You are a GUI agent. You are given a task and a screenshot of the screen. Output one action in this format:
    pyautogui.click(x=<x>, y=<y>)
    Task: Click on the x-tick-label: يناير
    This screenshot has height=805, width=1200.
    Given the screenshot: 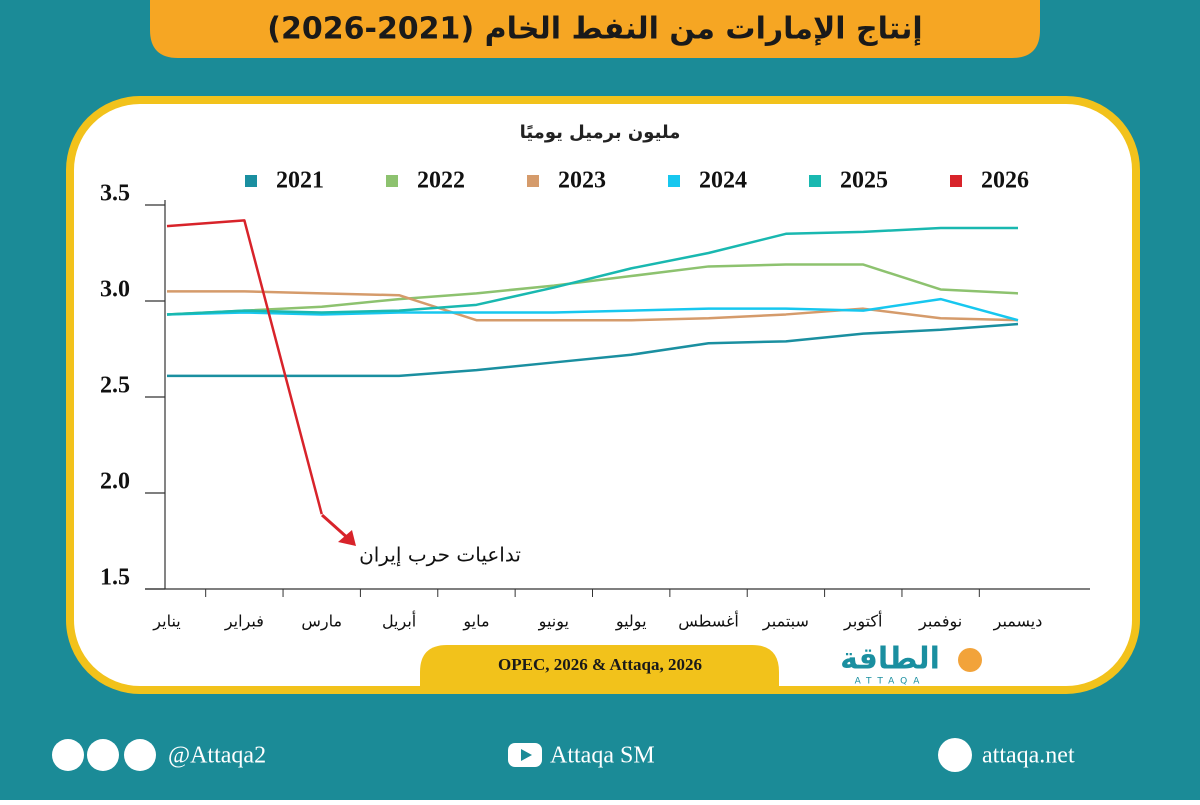 What is the action you would take?
    pyautogui.click(x=166, y=622)
    